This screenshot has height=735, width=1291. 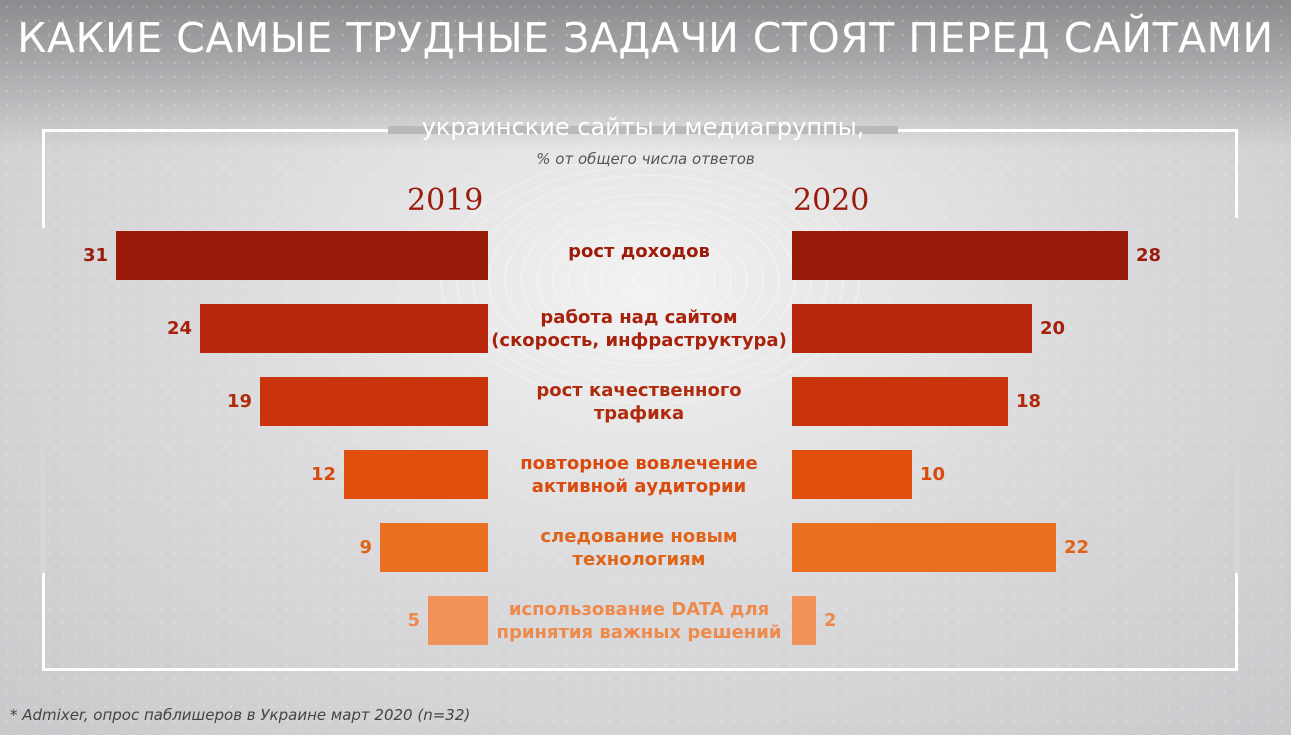 I want to click on chart-title: украинские сайты и медиагруппы,, so click(x=643, y=127).